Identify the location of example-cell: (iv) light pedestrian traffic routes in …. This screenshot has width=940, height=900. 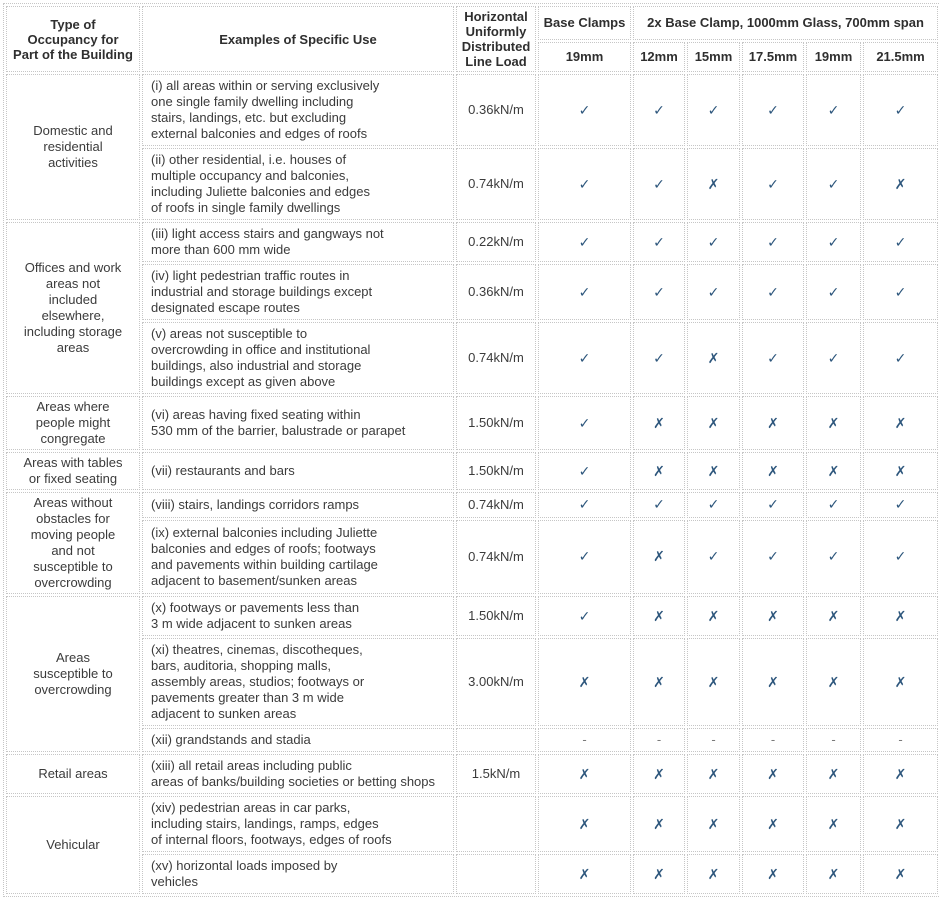
(298, 292).